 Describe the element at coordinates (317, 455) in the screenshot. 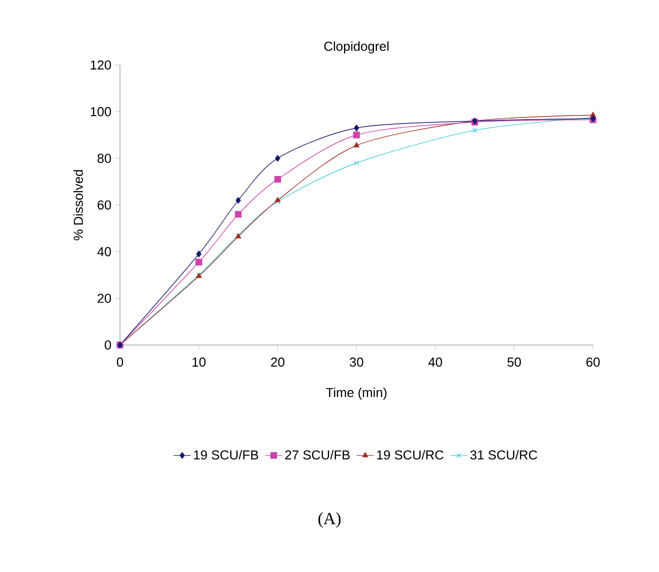

I see `legend-label: 27 SCU/FB` at that location.